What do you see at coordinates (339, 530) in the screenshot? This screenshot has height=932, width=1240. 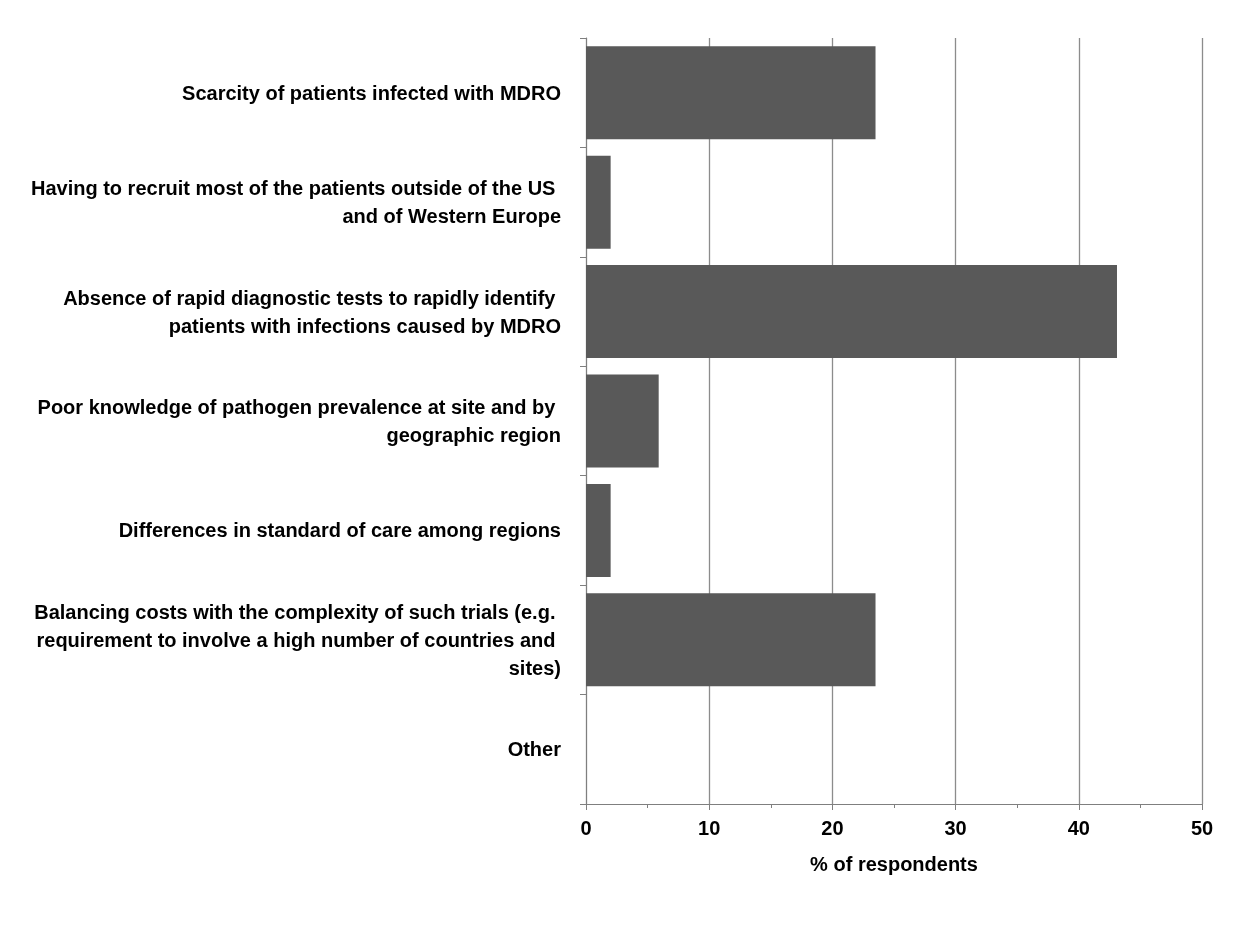 I see `y-tick-label: Differences in standard of care among regions` at bounding box center [339, 530].